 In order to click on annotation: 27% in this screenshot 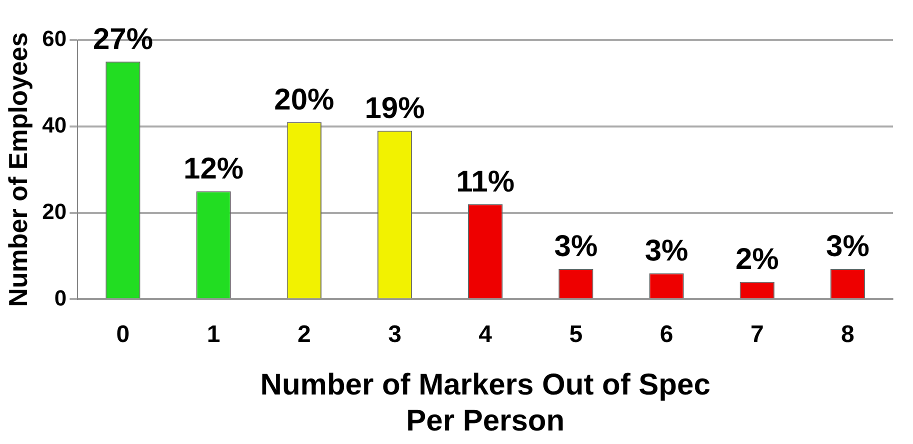, I will do `click(122, 39)`.